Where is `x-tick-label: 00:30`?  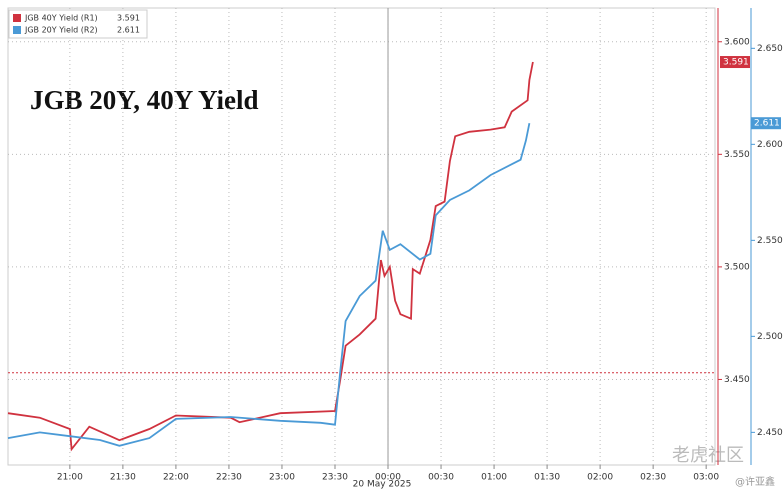
x-tick-label: 00:30 is located at coordinates (441, 478).